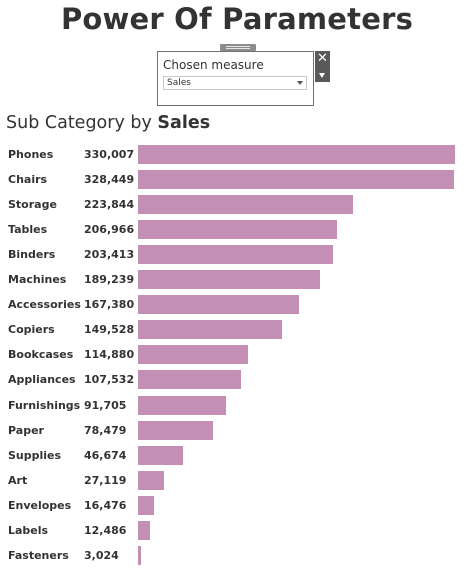 Image resolution: width=474 pixels, height=570 pixels. Describe the element at coordinates (237, 19) in the screenshot. I see `page-title: Power Of Parameters` at that location.